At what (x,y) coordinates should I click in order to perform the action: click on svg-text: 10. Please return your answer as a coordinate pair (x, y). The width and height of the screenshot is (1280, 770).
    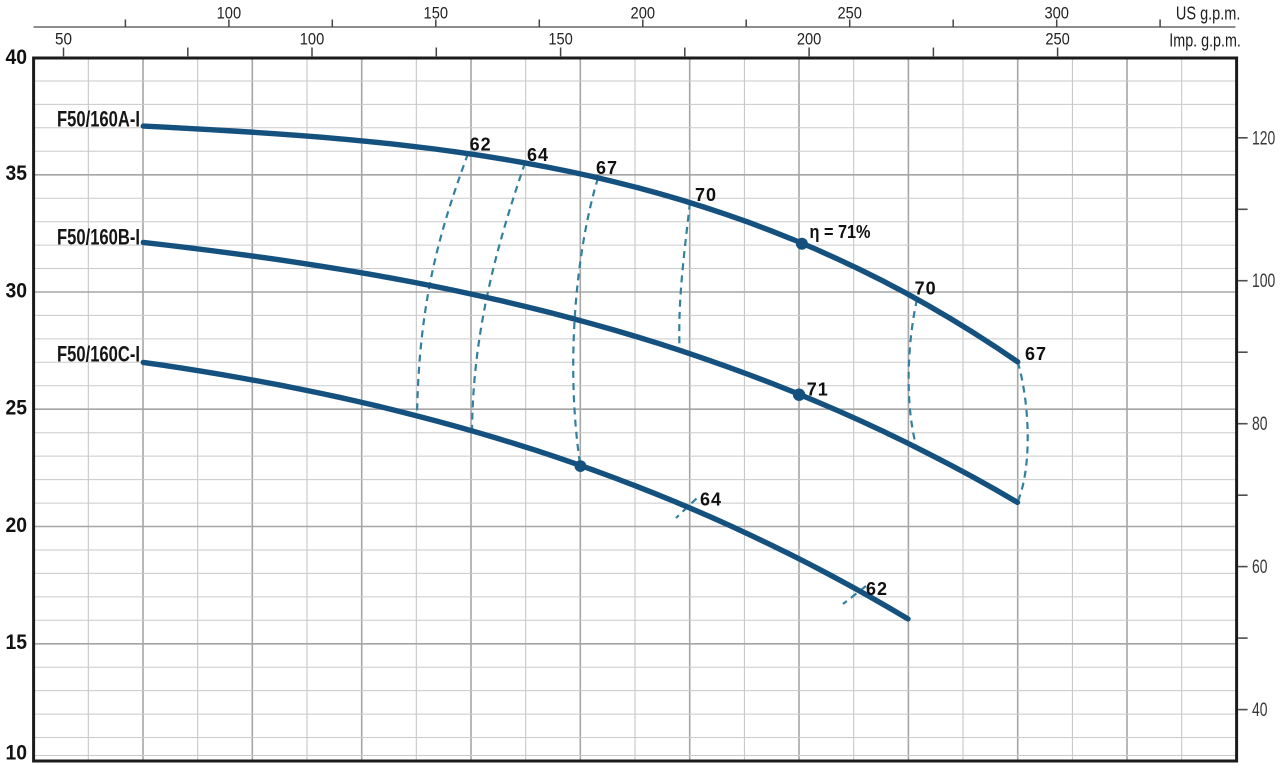
    Looking at the image, I should click on (17, 752).